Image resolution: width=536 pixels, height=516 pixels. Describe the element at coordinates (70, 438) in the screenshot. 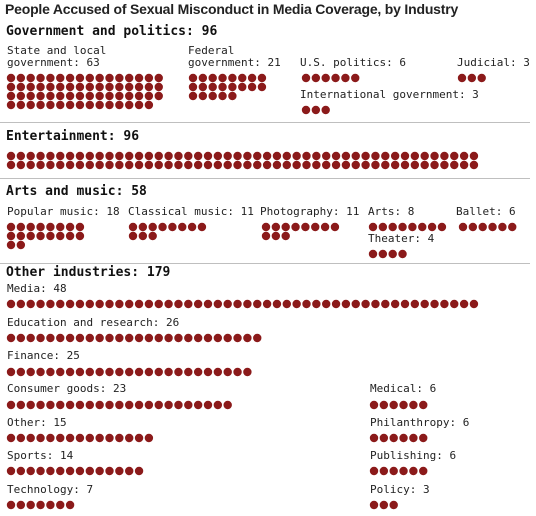

I see `dot-other` at that location.